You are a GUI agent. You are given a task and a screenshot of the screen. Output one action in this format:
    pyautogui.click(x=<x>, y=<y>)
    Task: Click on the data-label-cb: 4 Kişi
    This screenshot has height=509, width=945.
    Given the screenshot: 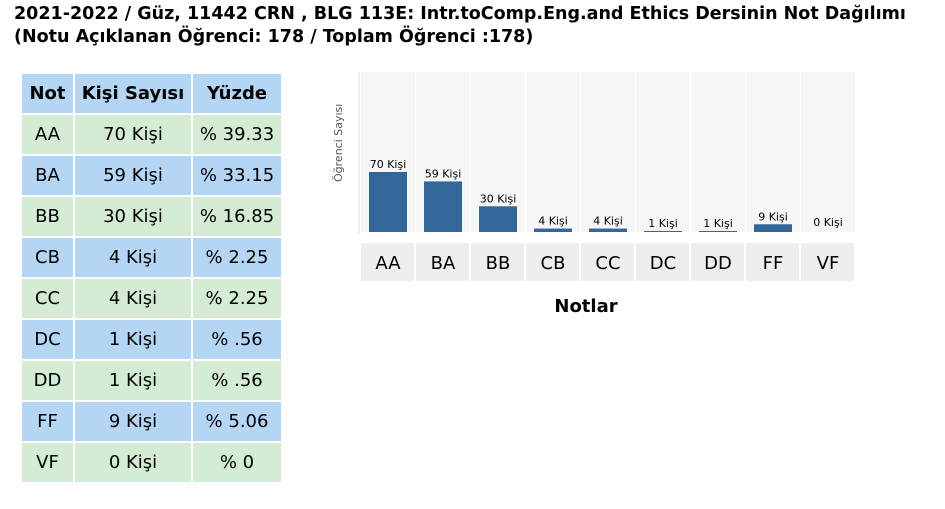 What is the action you would take?
    pyautogui.click(x=553, y=221)
    